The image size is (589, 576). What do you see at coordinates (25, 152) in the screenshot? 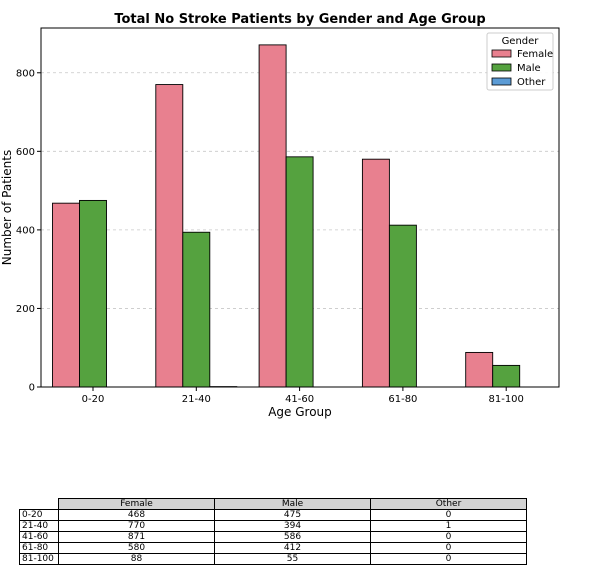
I see `y-tick-label: 600` at bounding box center [25, 152].